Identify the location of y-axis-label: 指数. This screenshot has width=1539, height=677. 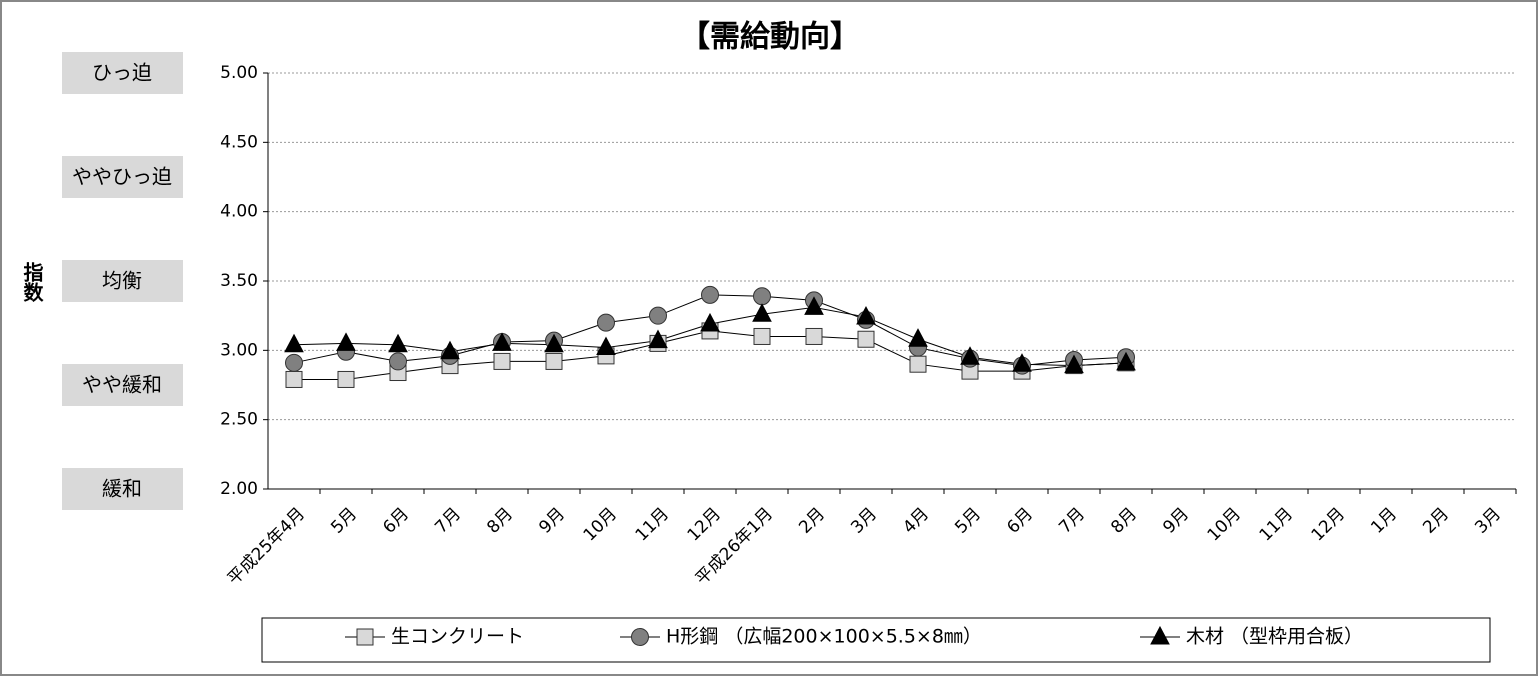
(32, 282).